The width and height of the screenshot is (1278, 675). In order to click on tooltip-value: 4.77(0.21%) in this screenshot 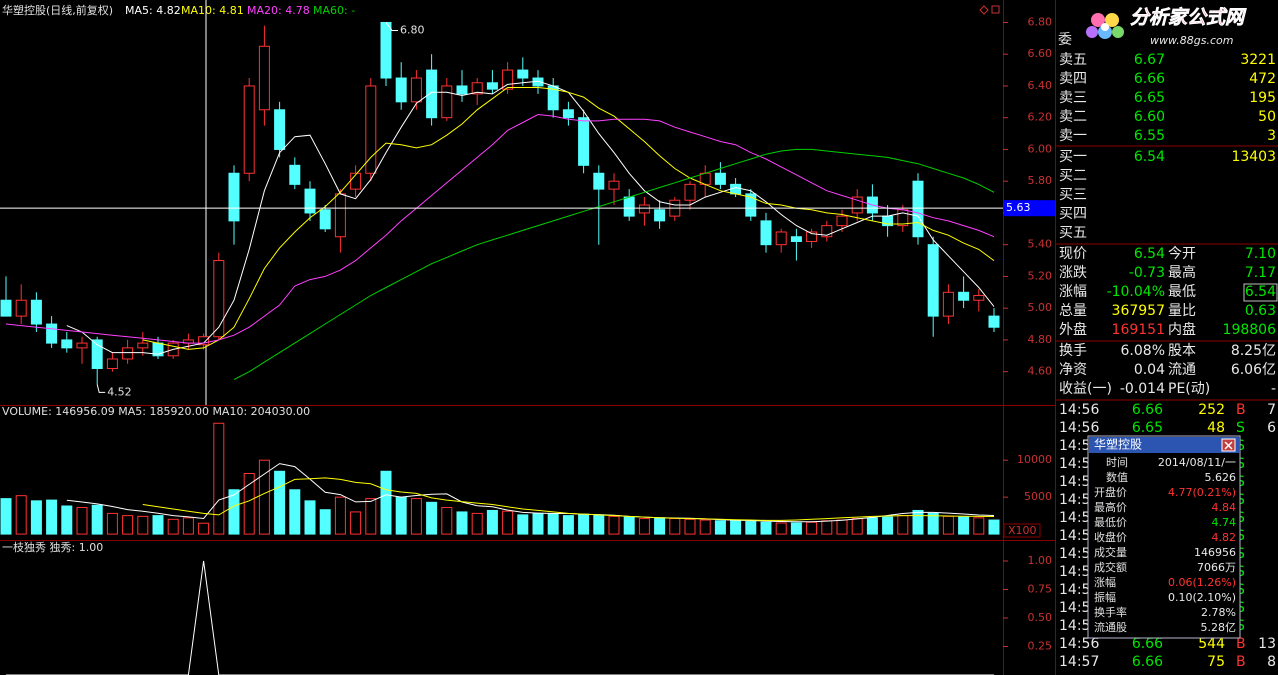, I will do `click(1202, 492)`.